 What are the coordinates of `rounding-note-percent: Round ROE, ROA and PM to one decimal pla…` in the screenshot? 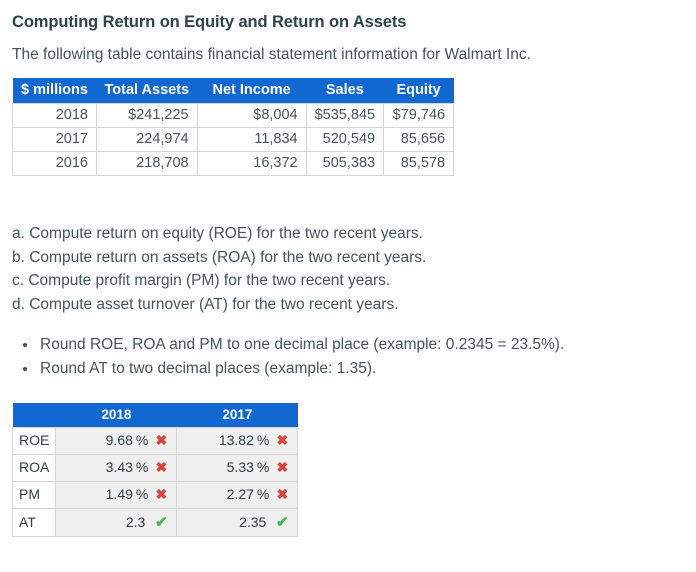 It's located at (361, 345).